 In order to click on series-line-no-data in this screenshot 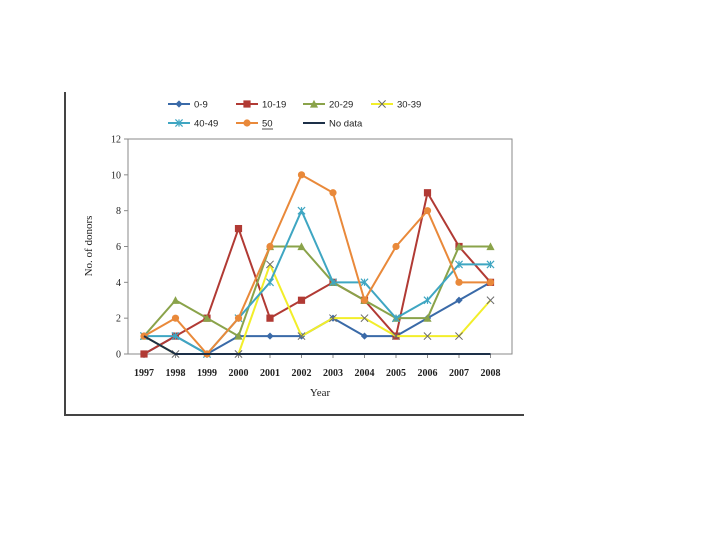, I will do `click(317, 345)`.